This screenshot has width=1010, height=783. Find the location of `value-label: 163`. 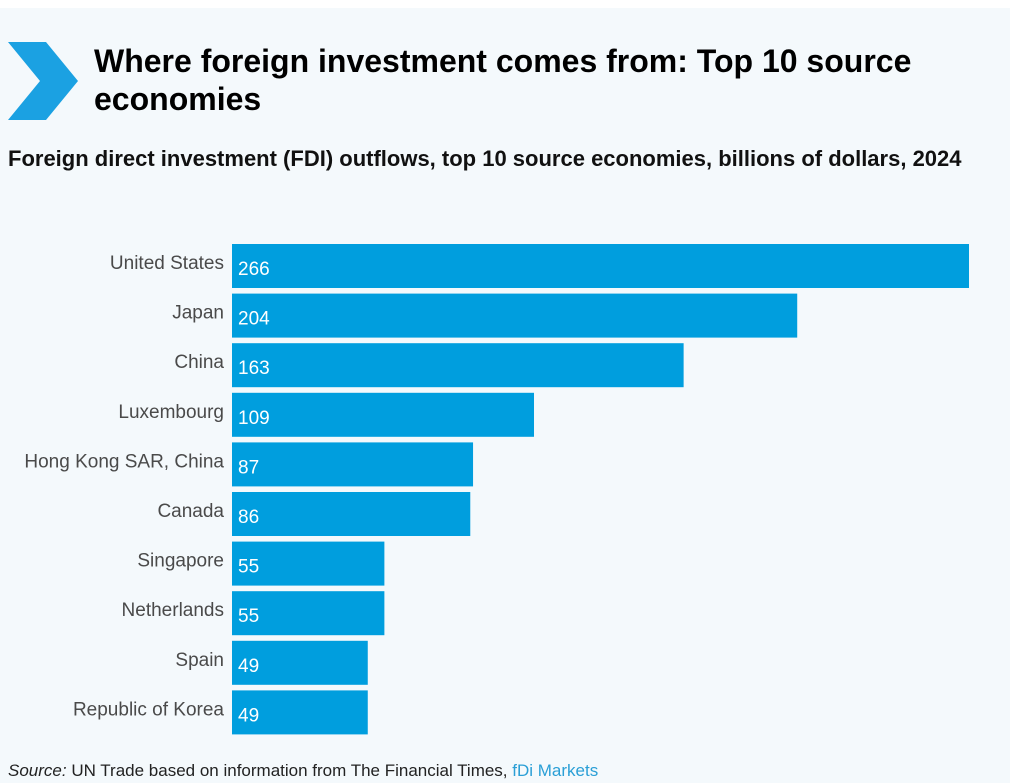

value-label: 163 is located at coordinates (254, 368).